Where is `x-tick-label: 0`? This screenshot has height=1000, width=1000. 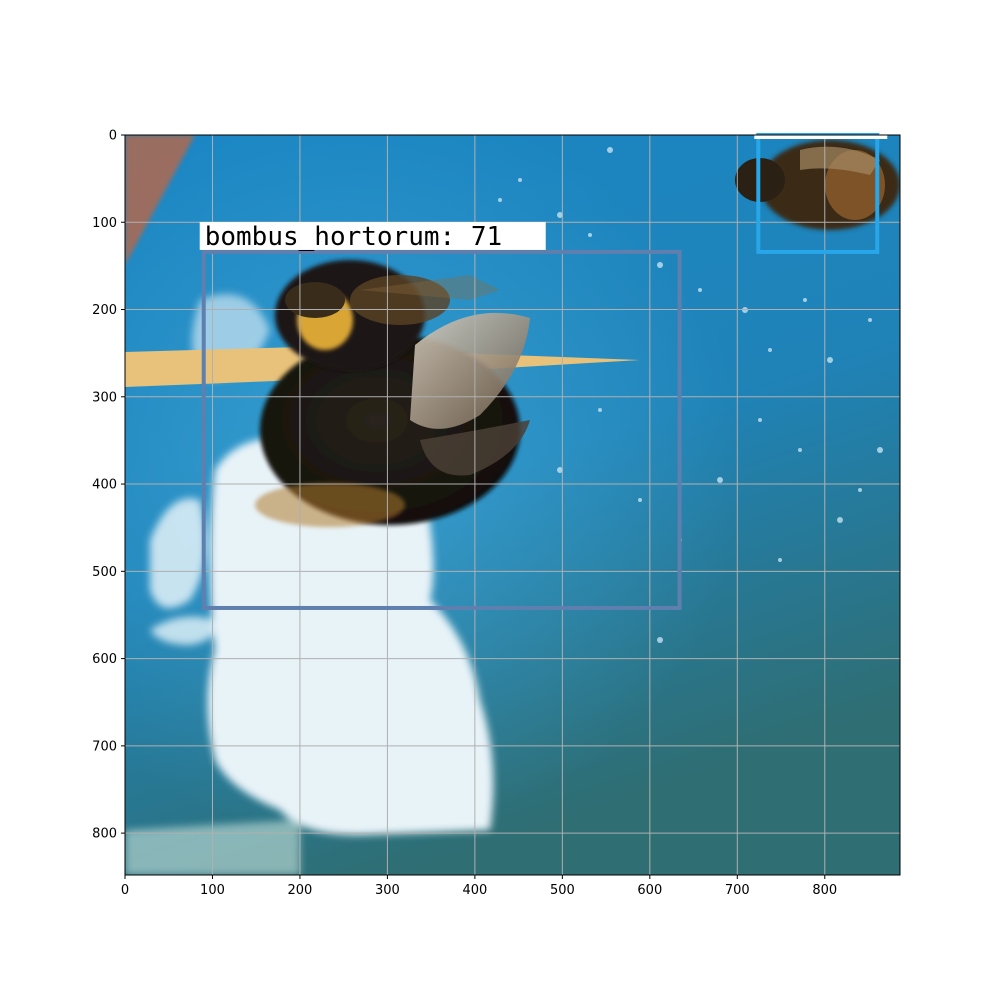
x-tick-label: 0 is located at coordinates (125, 890).